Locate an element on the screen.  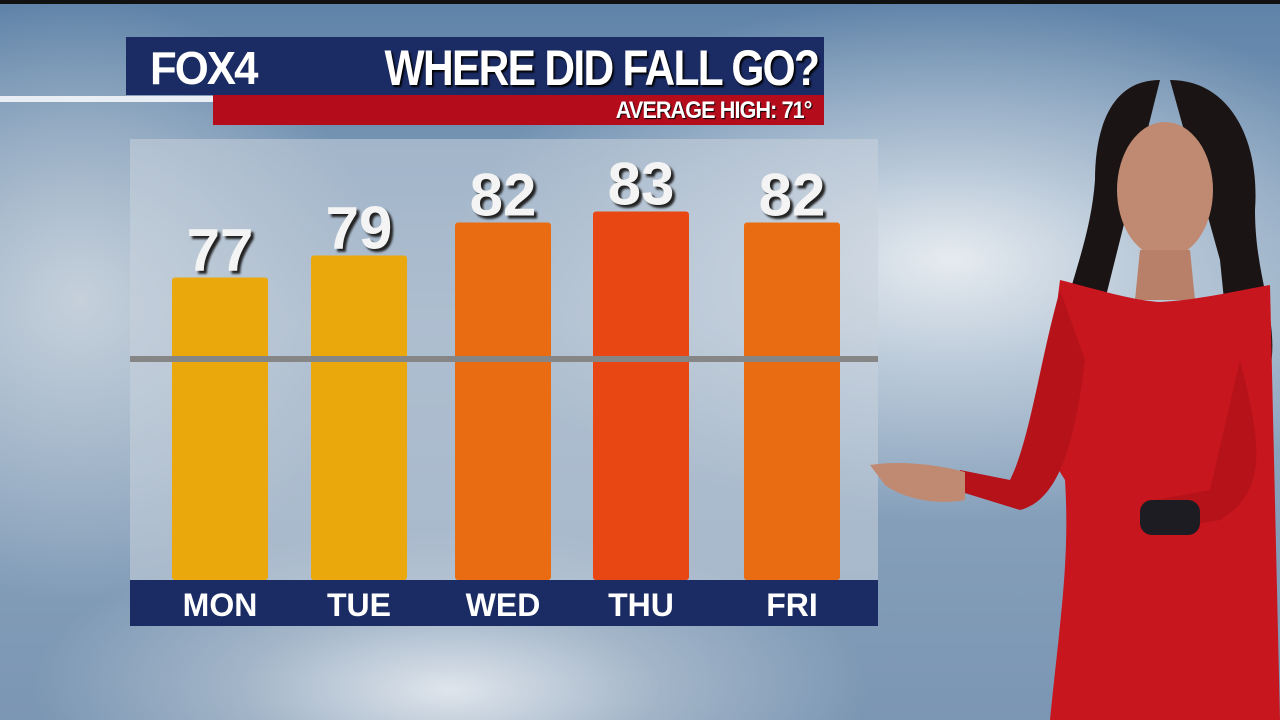
bar-mon is located at coordinates (220, 428).